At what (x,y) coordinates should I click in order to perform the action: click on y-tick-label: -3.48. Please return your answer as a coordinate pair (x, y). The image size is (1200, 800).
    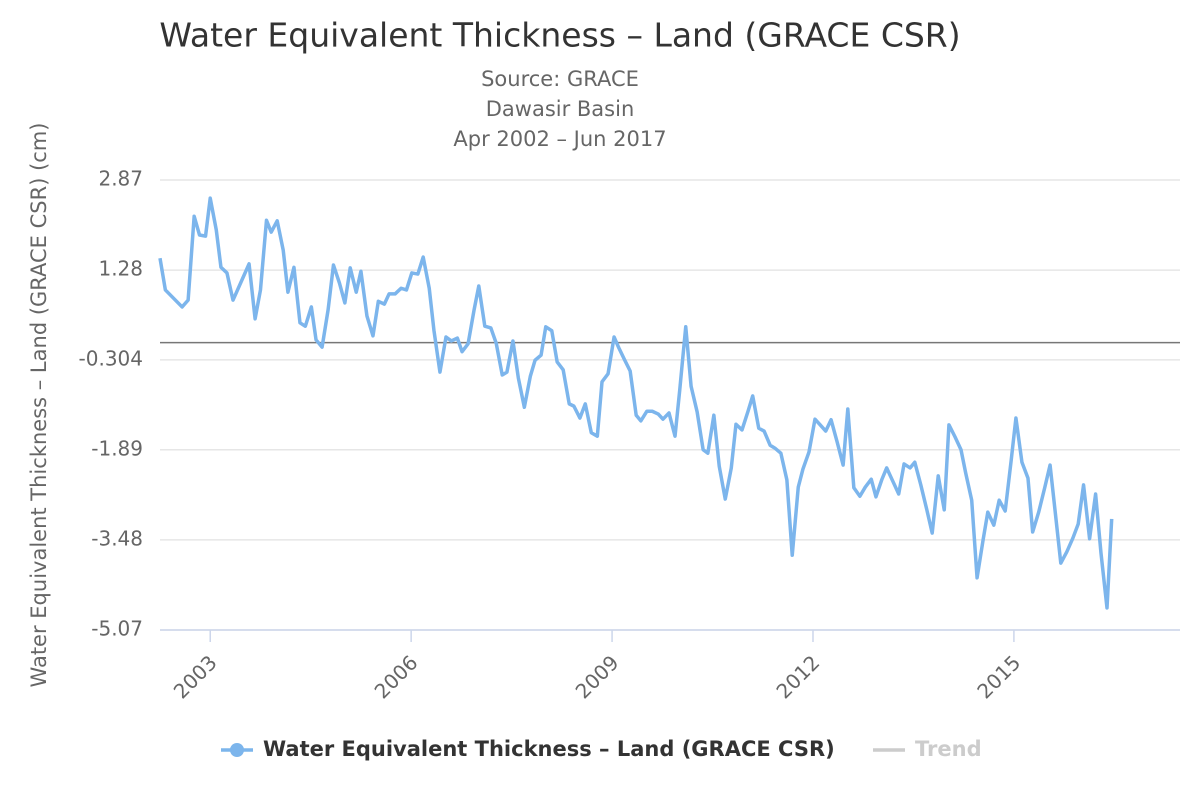
    Looking at the image, I should click on (117, 538).